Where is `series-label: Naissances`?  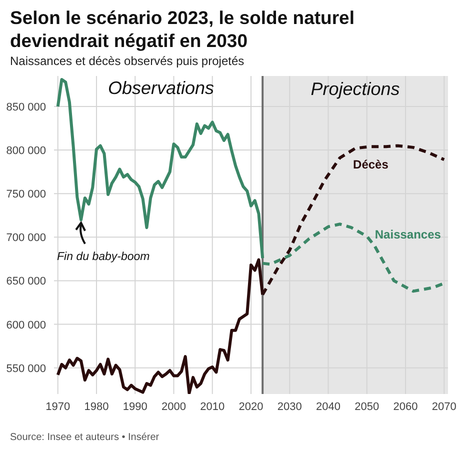
series-label: Naissances is located at coordinates (408, 235).